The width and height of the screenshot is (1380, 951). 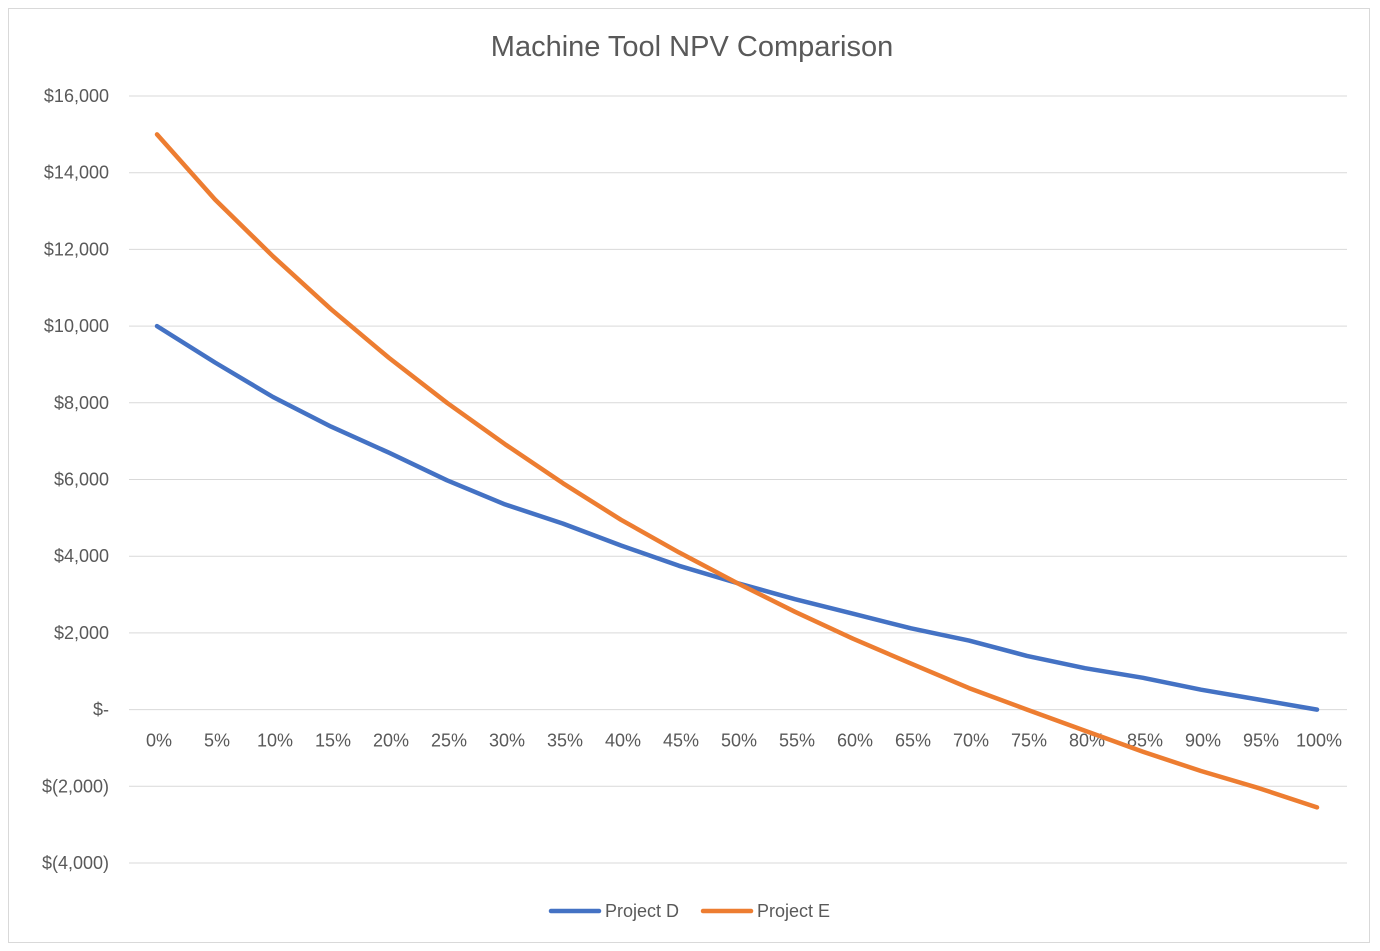 What do you see at coordinates (689, 911) in the screenshot?
I see `legend: Project D Project E` at bounding box center [689, 911].